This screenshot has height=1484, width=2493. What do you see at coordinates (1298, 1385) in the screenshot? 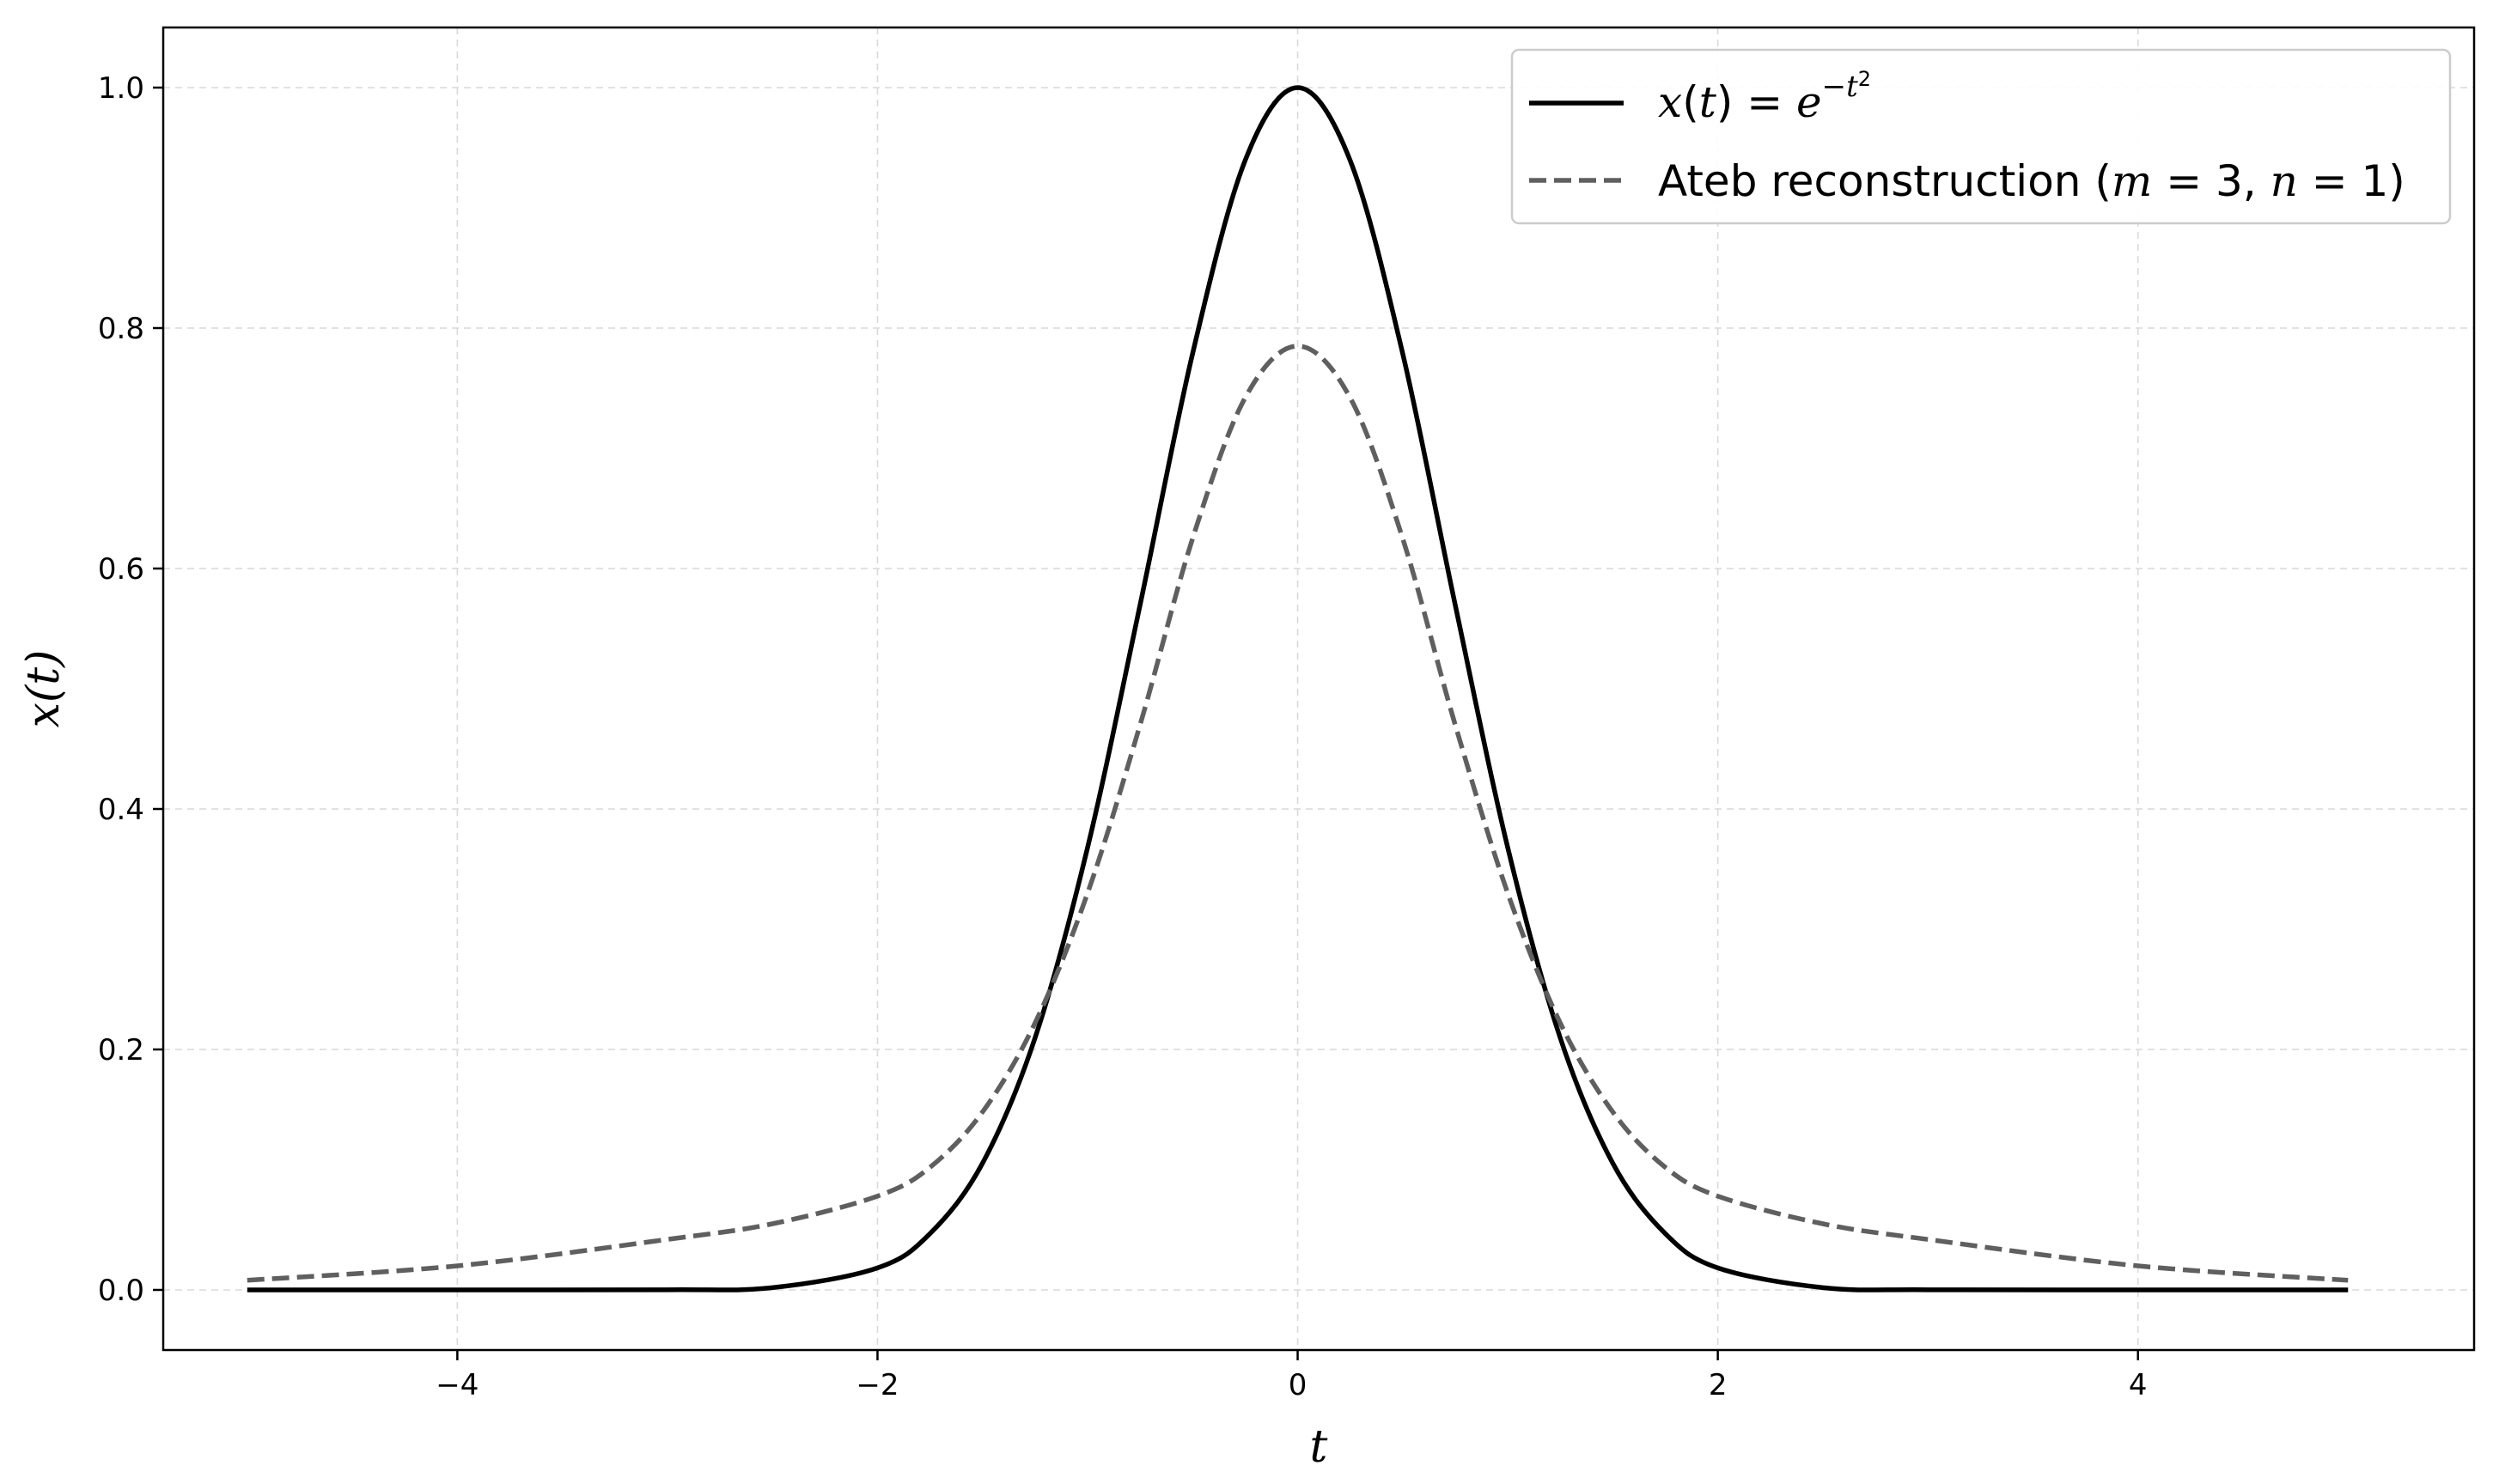
I see `x-tick-label: 0` at bounding box center [1298, 1385].